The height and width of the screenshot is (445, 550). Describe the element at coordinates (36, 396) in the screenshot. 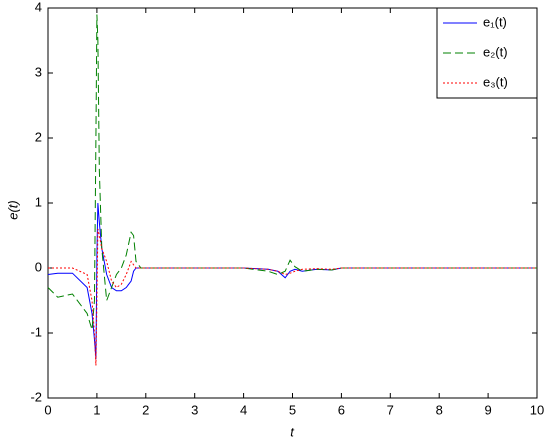

I see `y-tick-label: -2` at that location.